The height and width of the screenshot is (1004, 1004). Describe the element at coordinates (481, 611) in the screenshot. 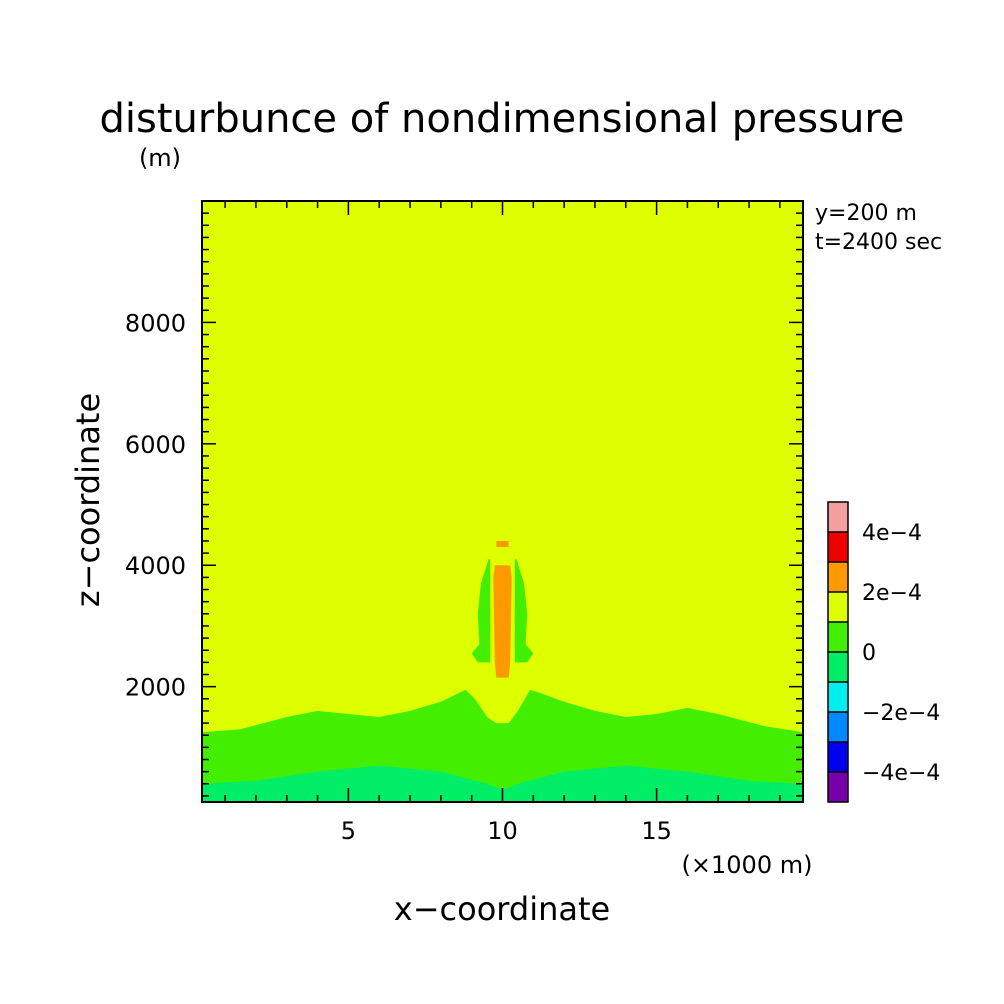

I see `region-core-left-lobe` at that location.